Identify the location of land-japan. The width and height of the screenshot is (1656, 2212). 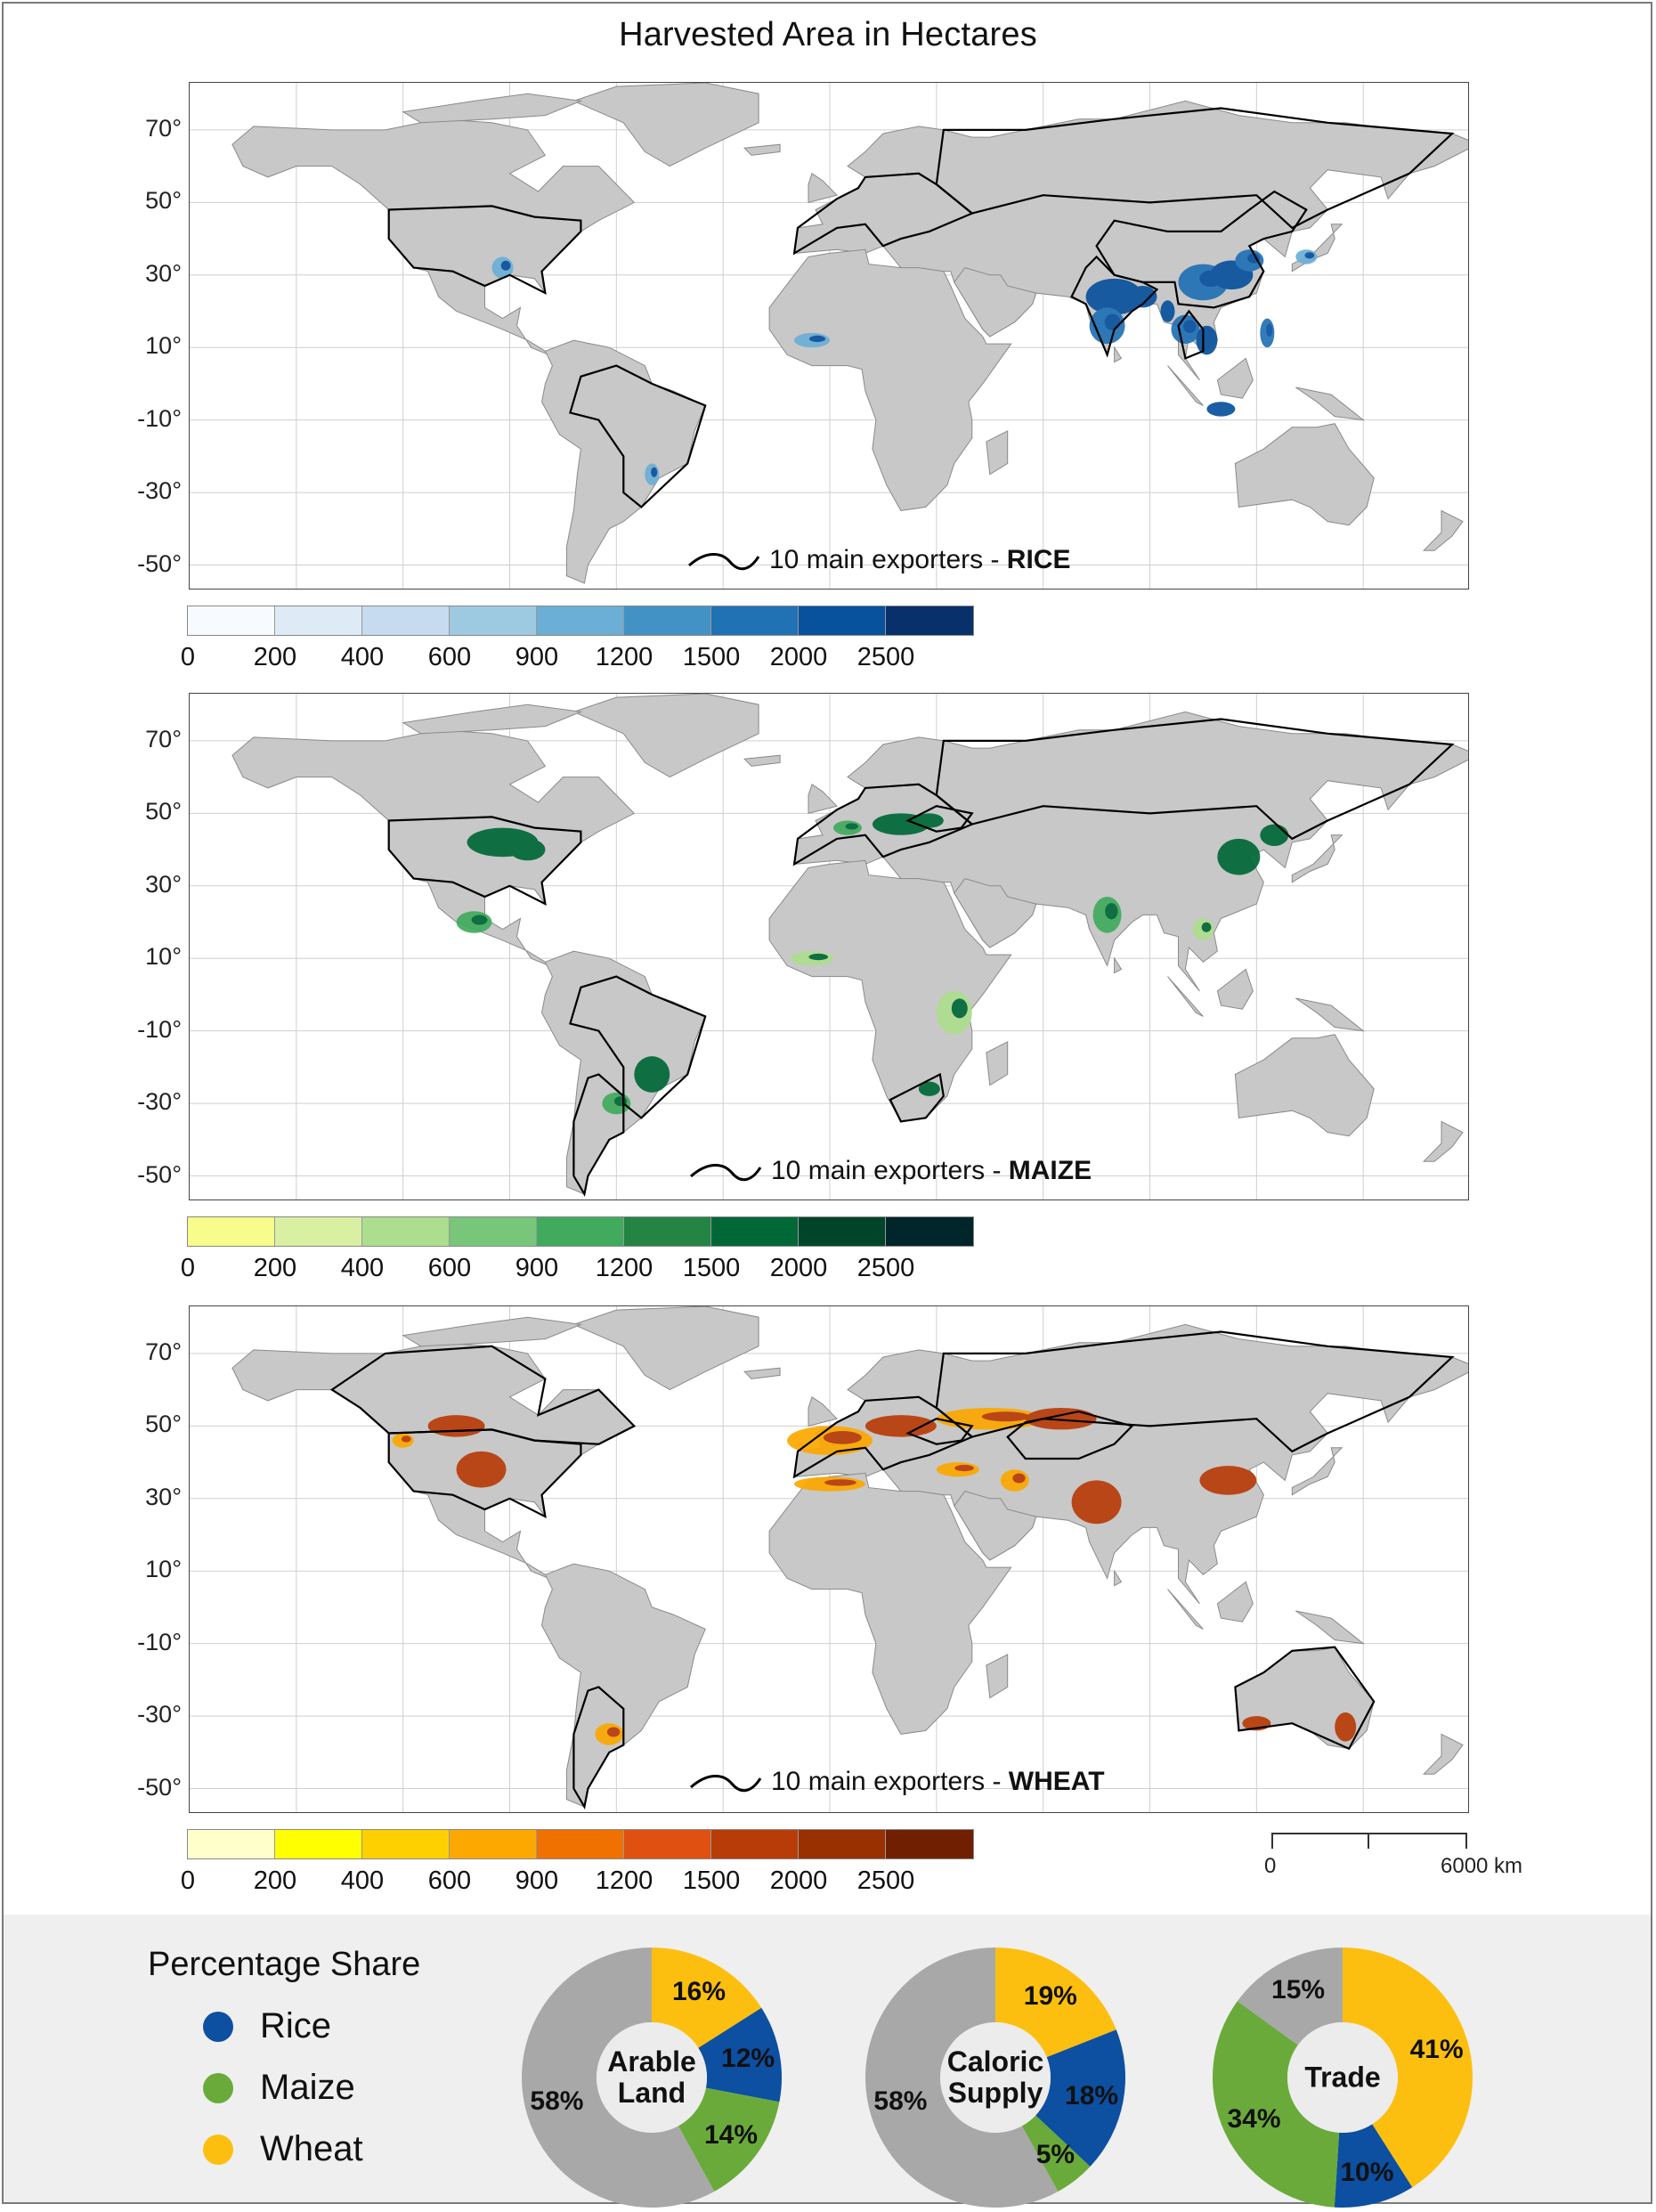
(1317, 1471).